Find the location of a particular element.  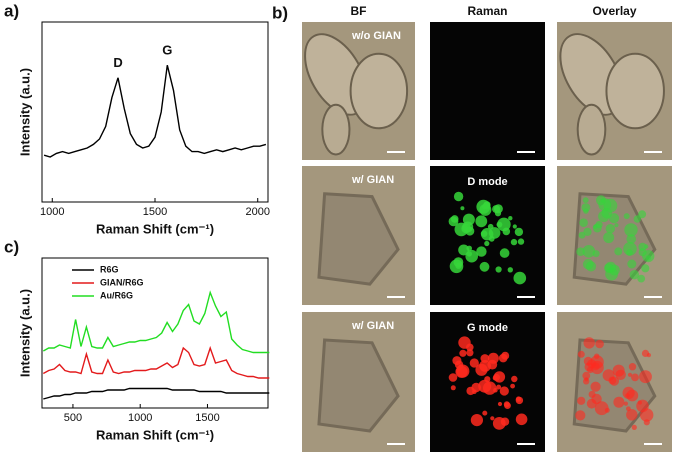

panel-label: a) is located at coordinates (11, 10).